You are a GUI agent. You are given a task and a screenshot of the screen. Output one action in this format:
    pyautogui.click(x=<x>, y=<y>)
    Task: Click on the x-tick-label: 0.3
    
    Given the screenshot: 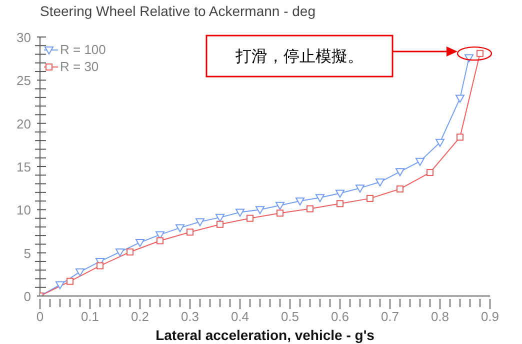 What is the action you would take?
    pyautogui.click(x=190, y=316)
    